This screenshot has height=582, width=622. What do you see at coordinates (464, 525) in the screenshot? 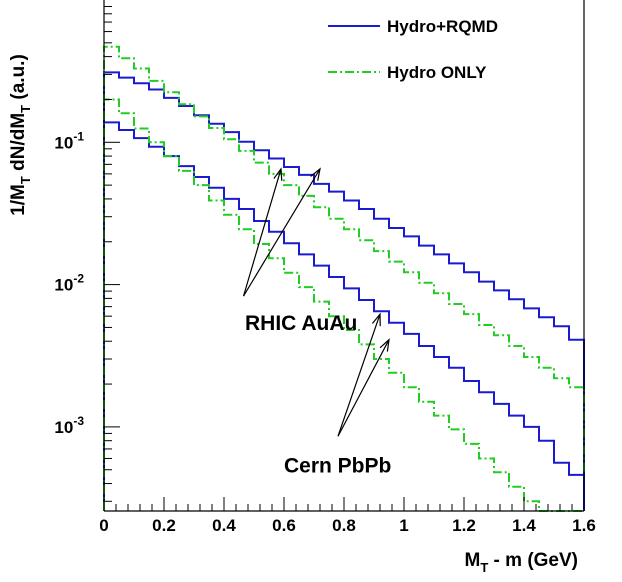
I see `x-tick-label: 1.2` at bounding box center [464, 525].